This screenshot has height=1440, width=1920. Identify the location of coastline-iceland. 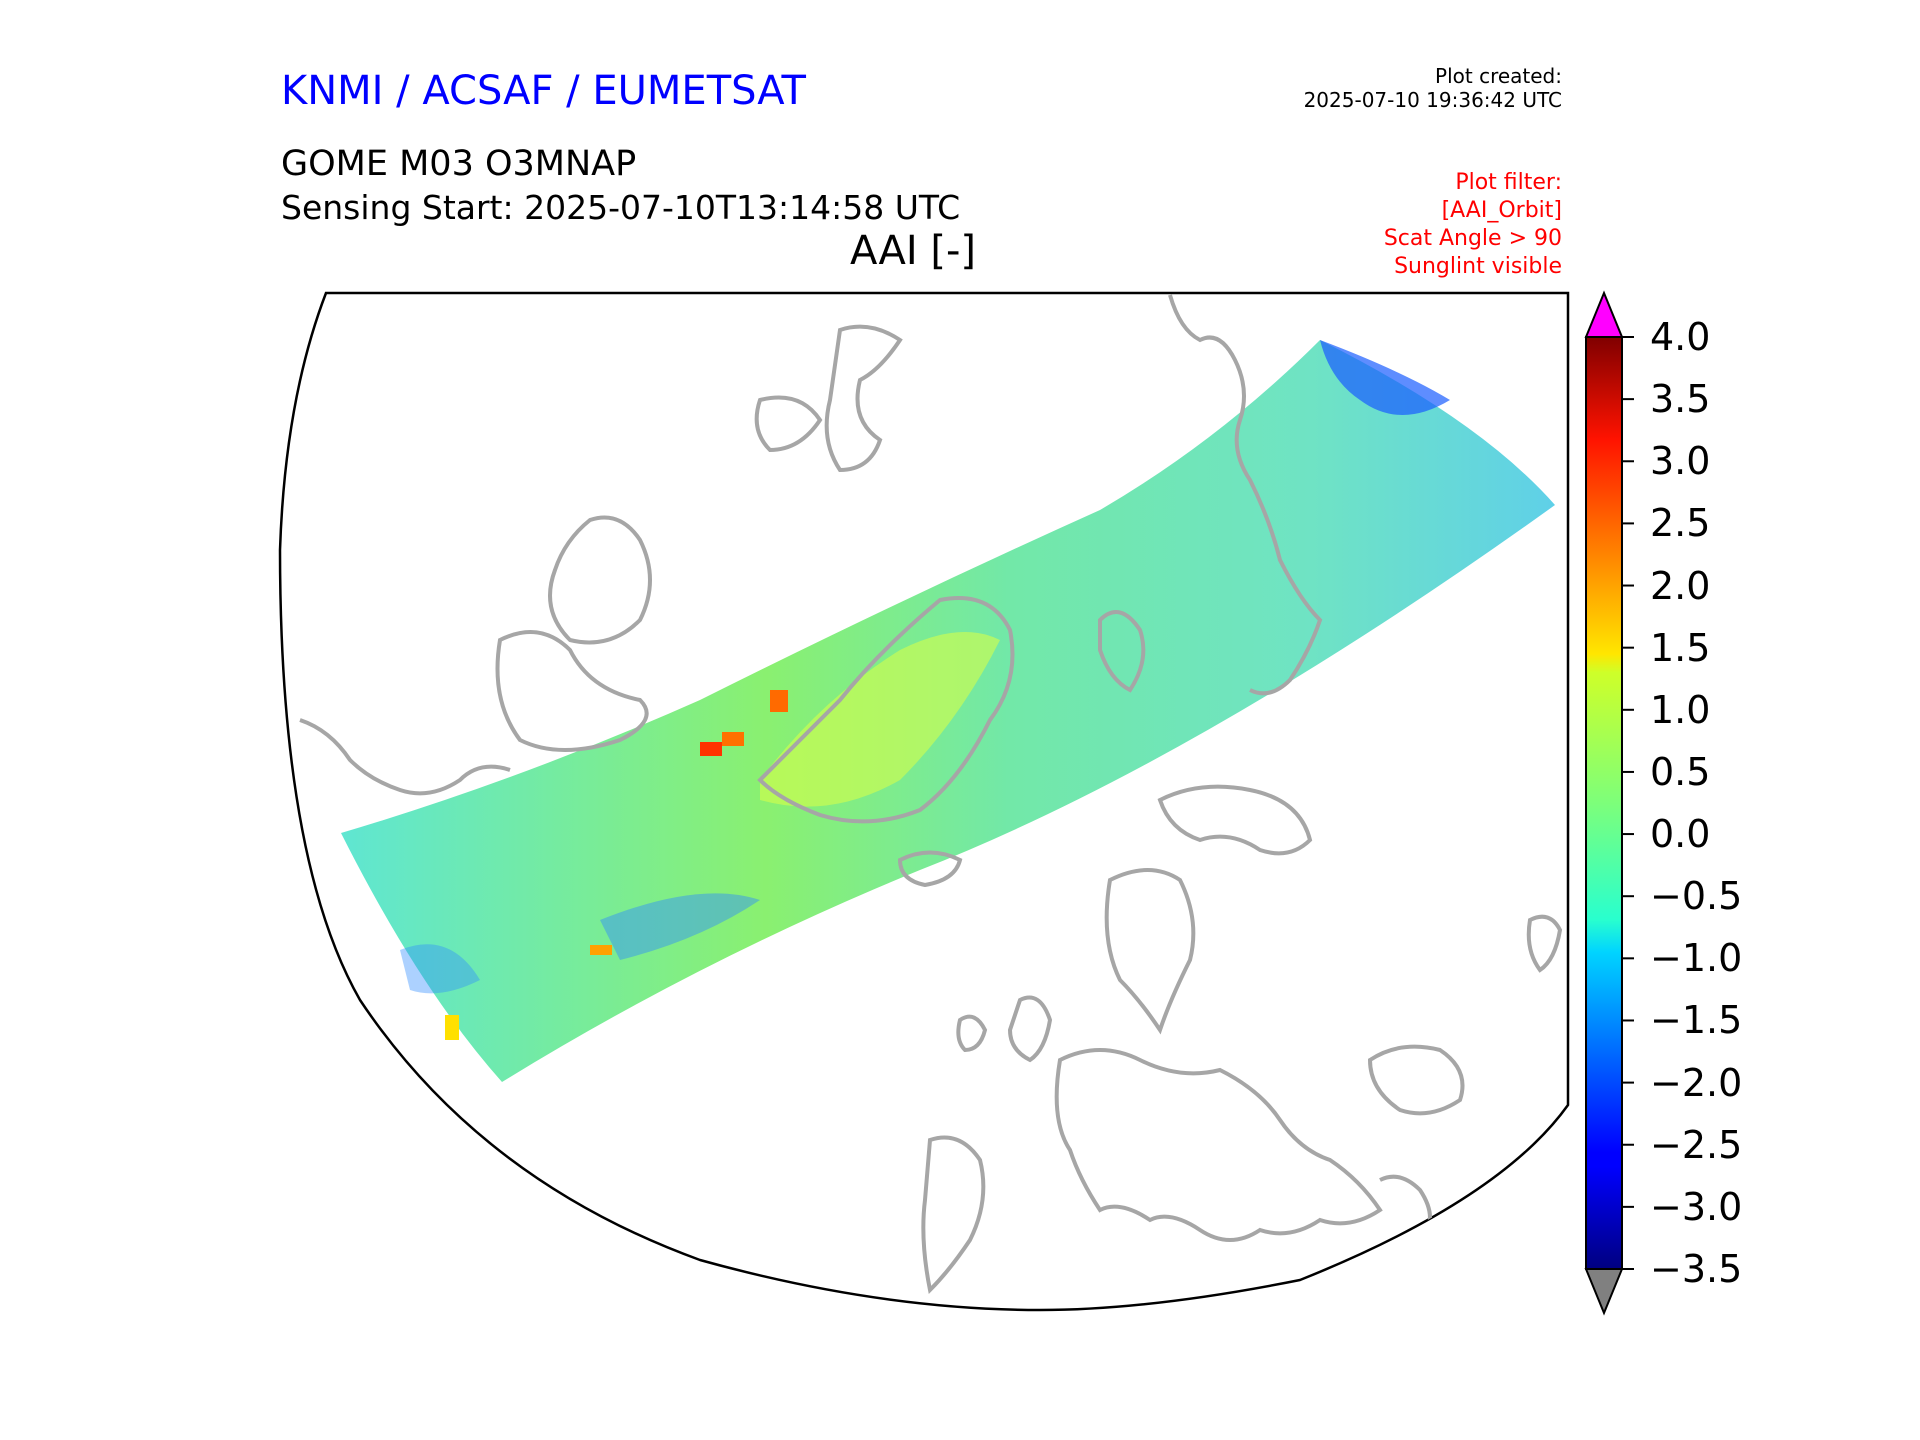
(930, 869).